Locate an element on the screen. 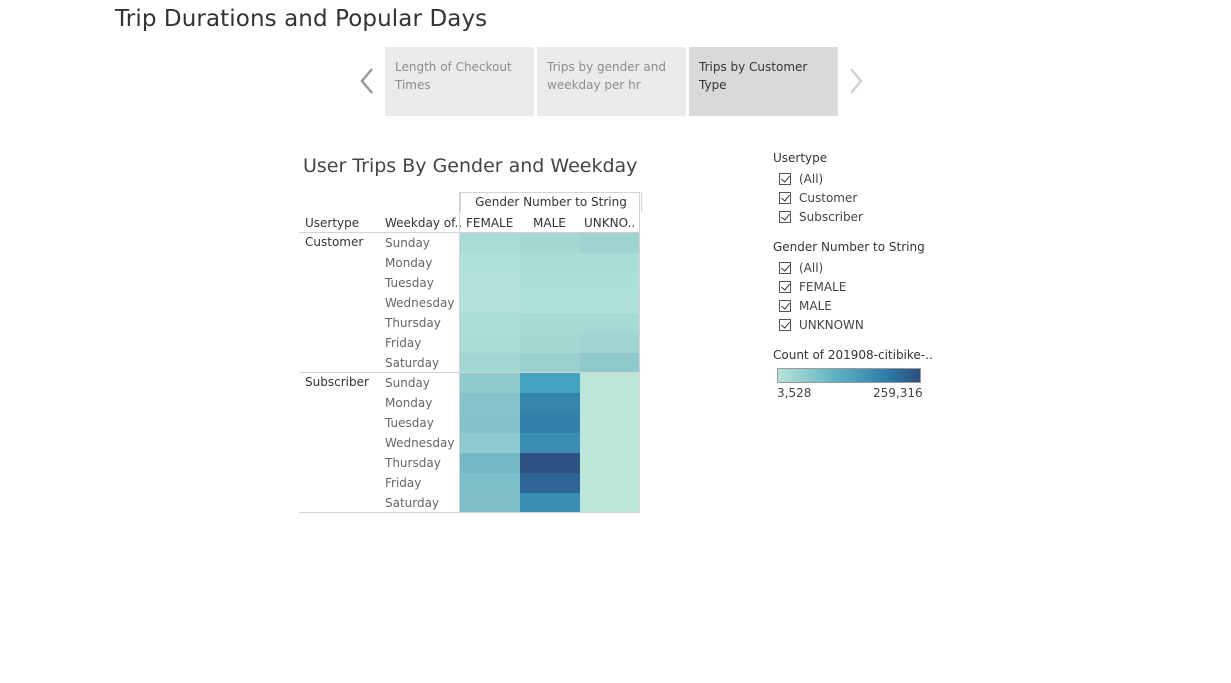 This screenshot has width=1231, height=683. usertype-option-customer: Customer is located at coordinates (818, 198).